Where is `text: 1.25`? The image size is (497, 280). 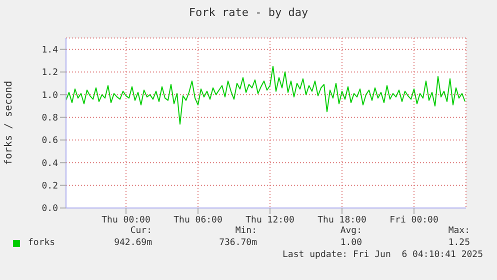 text: 1.25 is located at coordinates (459, 243).